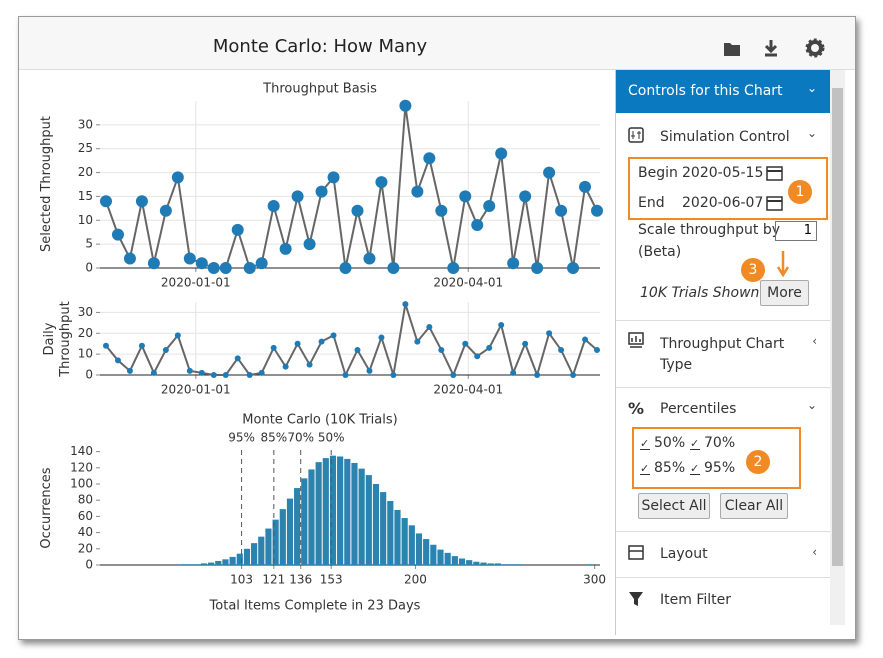 Image resolution: width=883 pixels, height=658 pixels. Describe the element at coordinates (712, 468) in the screenshot. I see `percentile-checkbox: ✓ 95%` at that location.